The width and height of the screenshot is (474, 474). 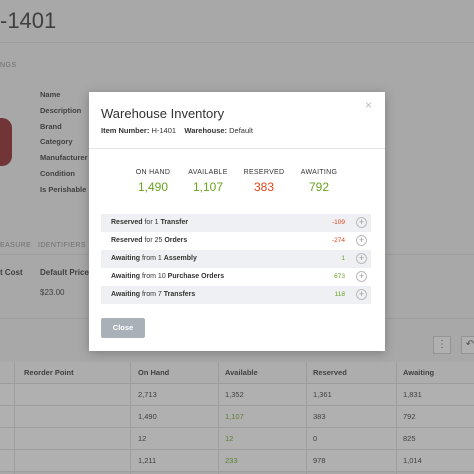 I want to click on table-row: 2,713 1,352 1,361 1,831, so click(x=237, y=395).